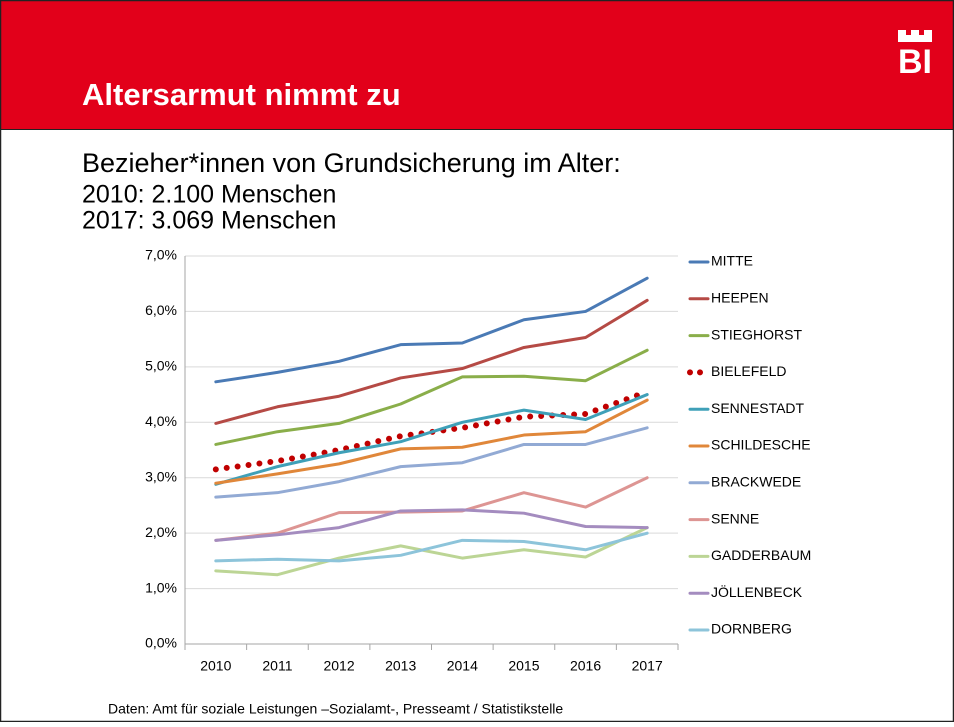 The image size is (954, 727). Describe the element at coordinates (758, 408) in the screenshot. I see `legend-label: SENNESTADT` at that location.